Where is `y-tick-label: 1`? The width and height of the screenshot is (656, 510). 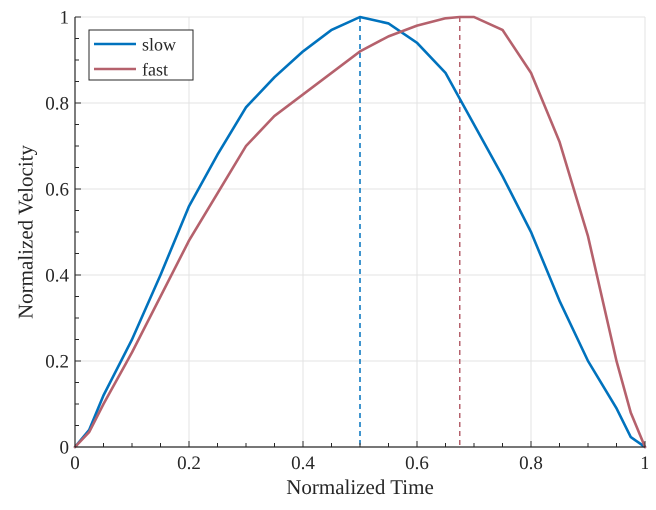 y-tick-label: 1 is located at coordinates (64, 18).